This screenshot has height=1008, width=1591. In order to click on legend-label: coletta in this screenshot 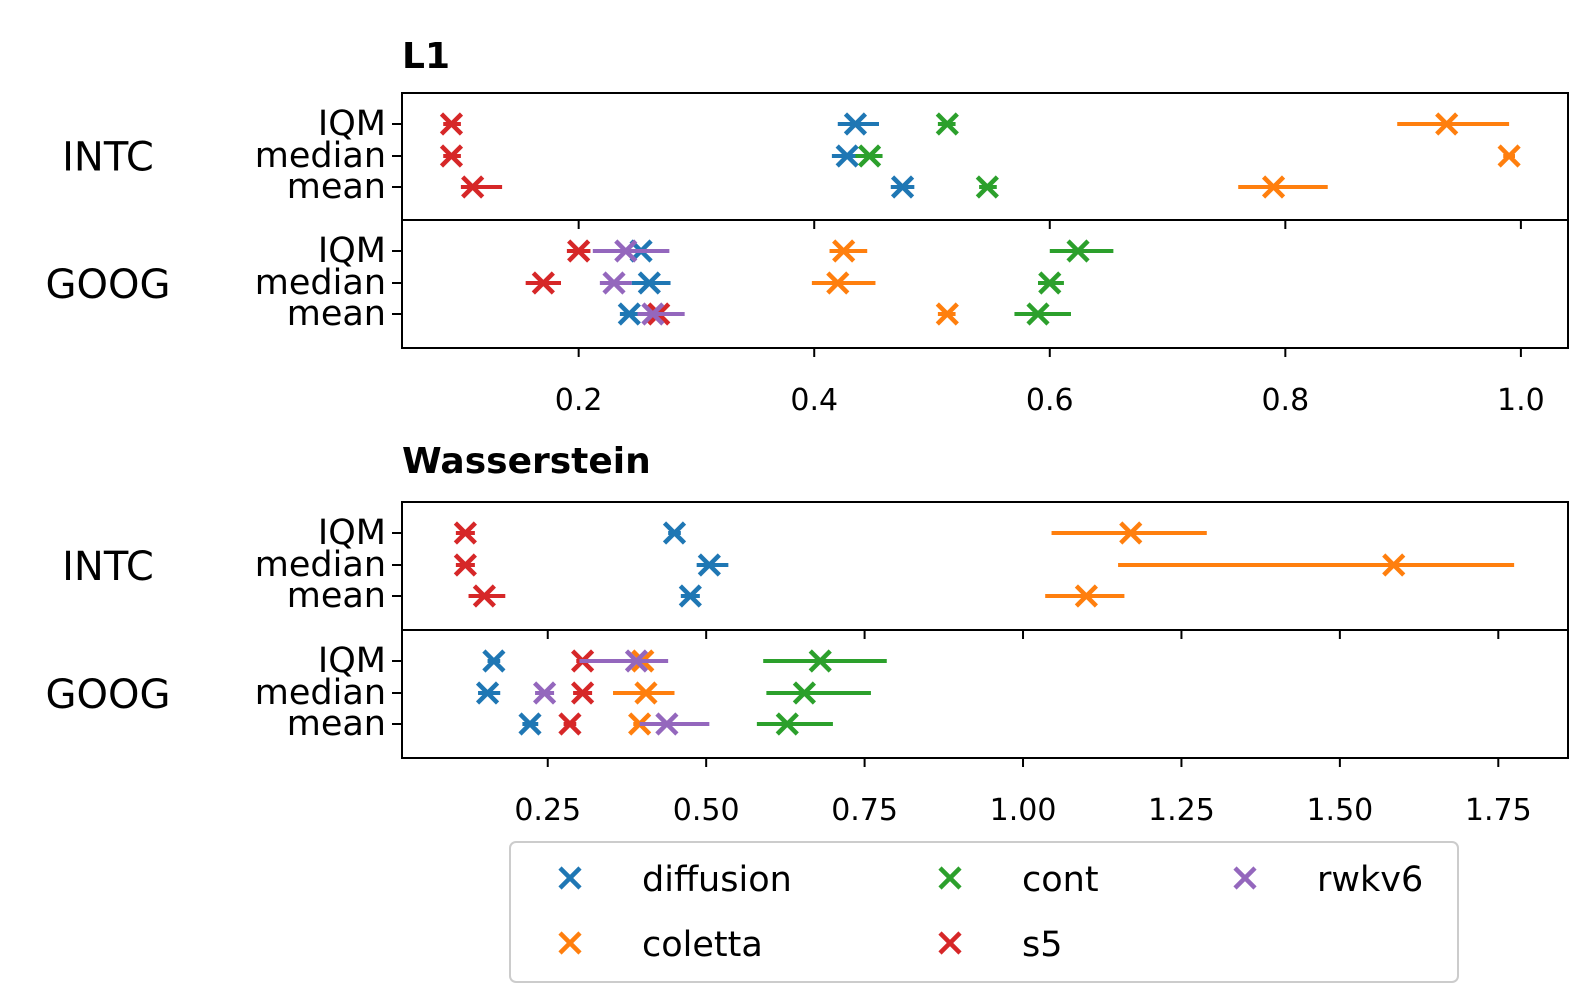, I will do `click(702, 945)`.